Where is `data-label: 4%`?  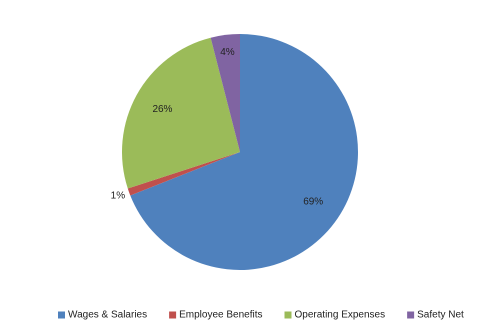
data-label: 4% is located at coordinates (227, 52).